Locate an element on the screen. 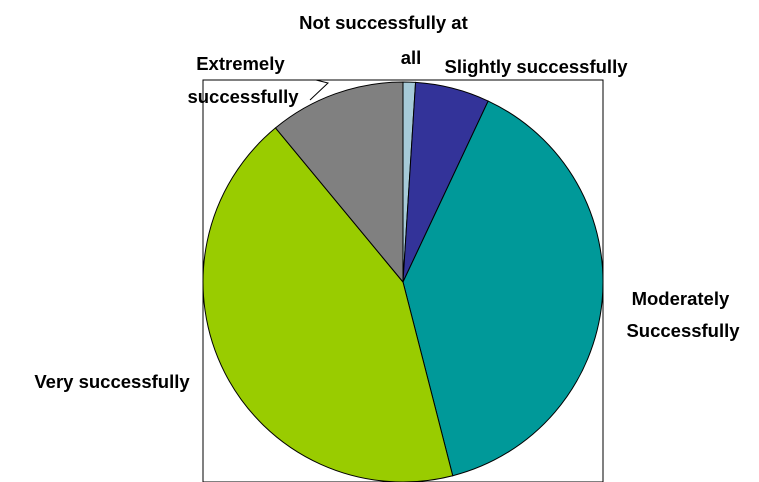 The width and height of the screenshot is (759, 482). slice-label-not-successfully: Not successfully at all is located at coordinates (386, 40).